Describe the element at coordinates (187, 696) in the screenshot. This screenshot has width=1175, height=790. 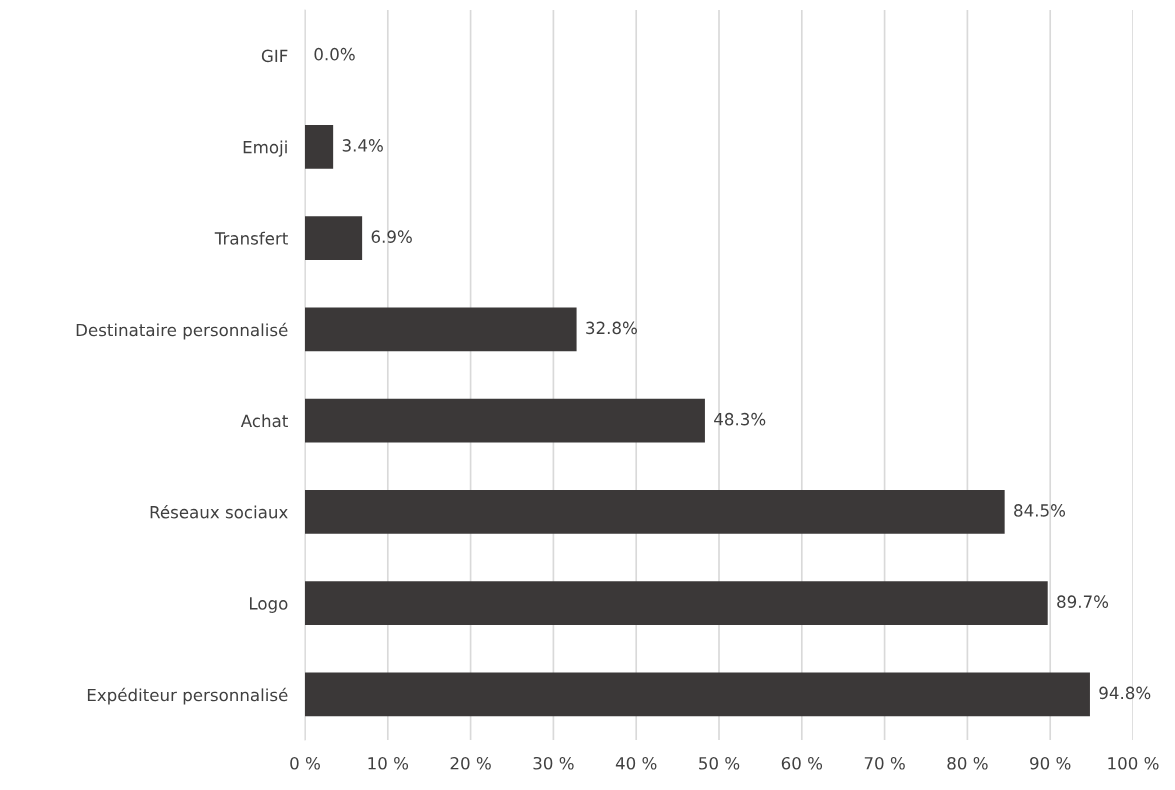
I see `y-tick-label: Expéditeur personnalisé` at that location.